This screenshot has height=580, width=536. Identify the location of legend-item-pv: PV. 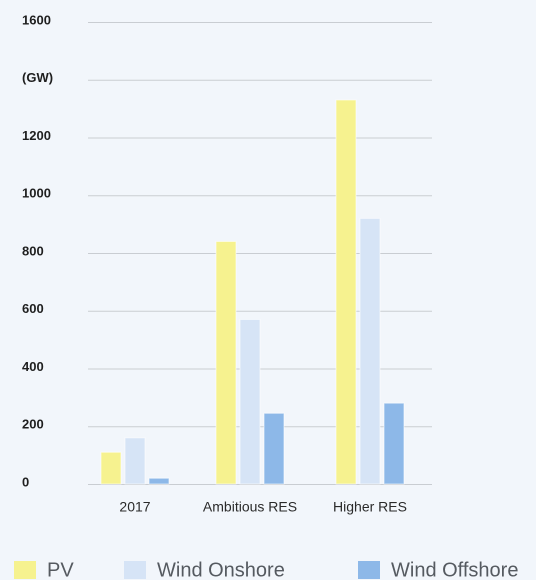
(44, 569).